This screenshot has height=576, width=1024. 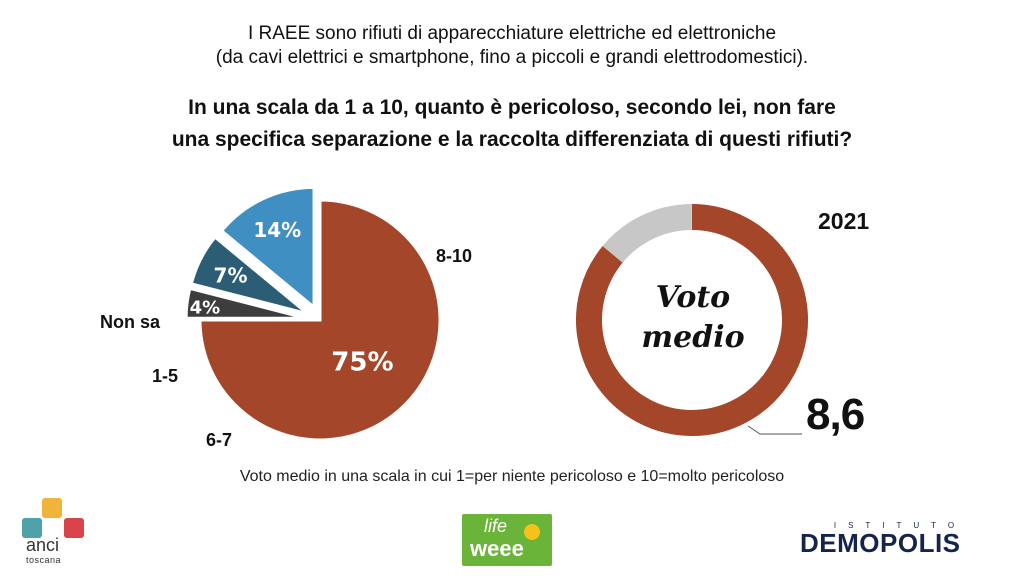 I want to click on life-weee-logo: life weee, so click(x=507, y=540).